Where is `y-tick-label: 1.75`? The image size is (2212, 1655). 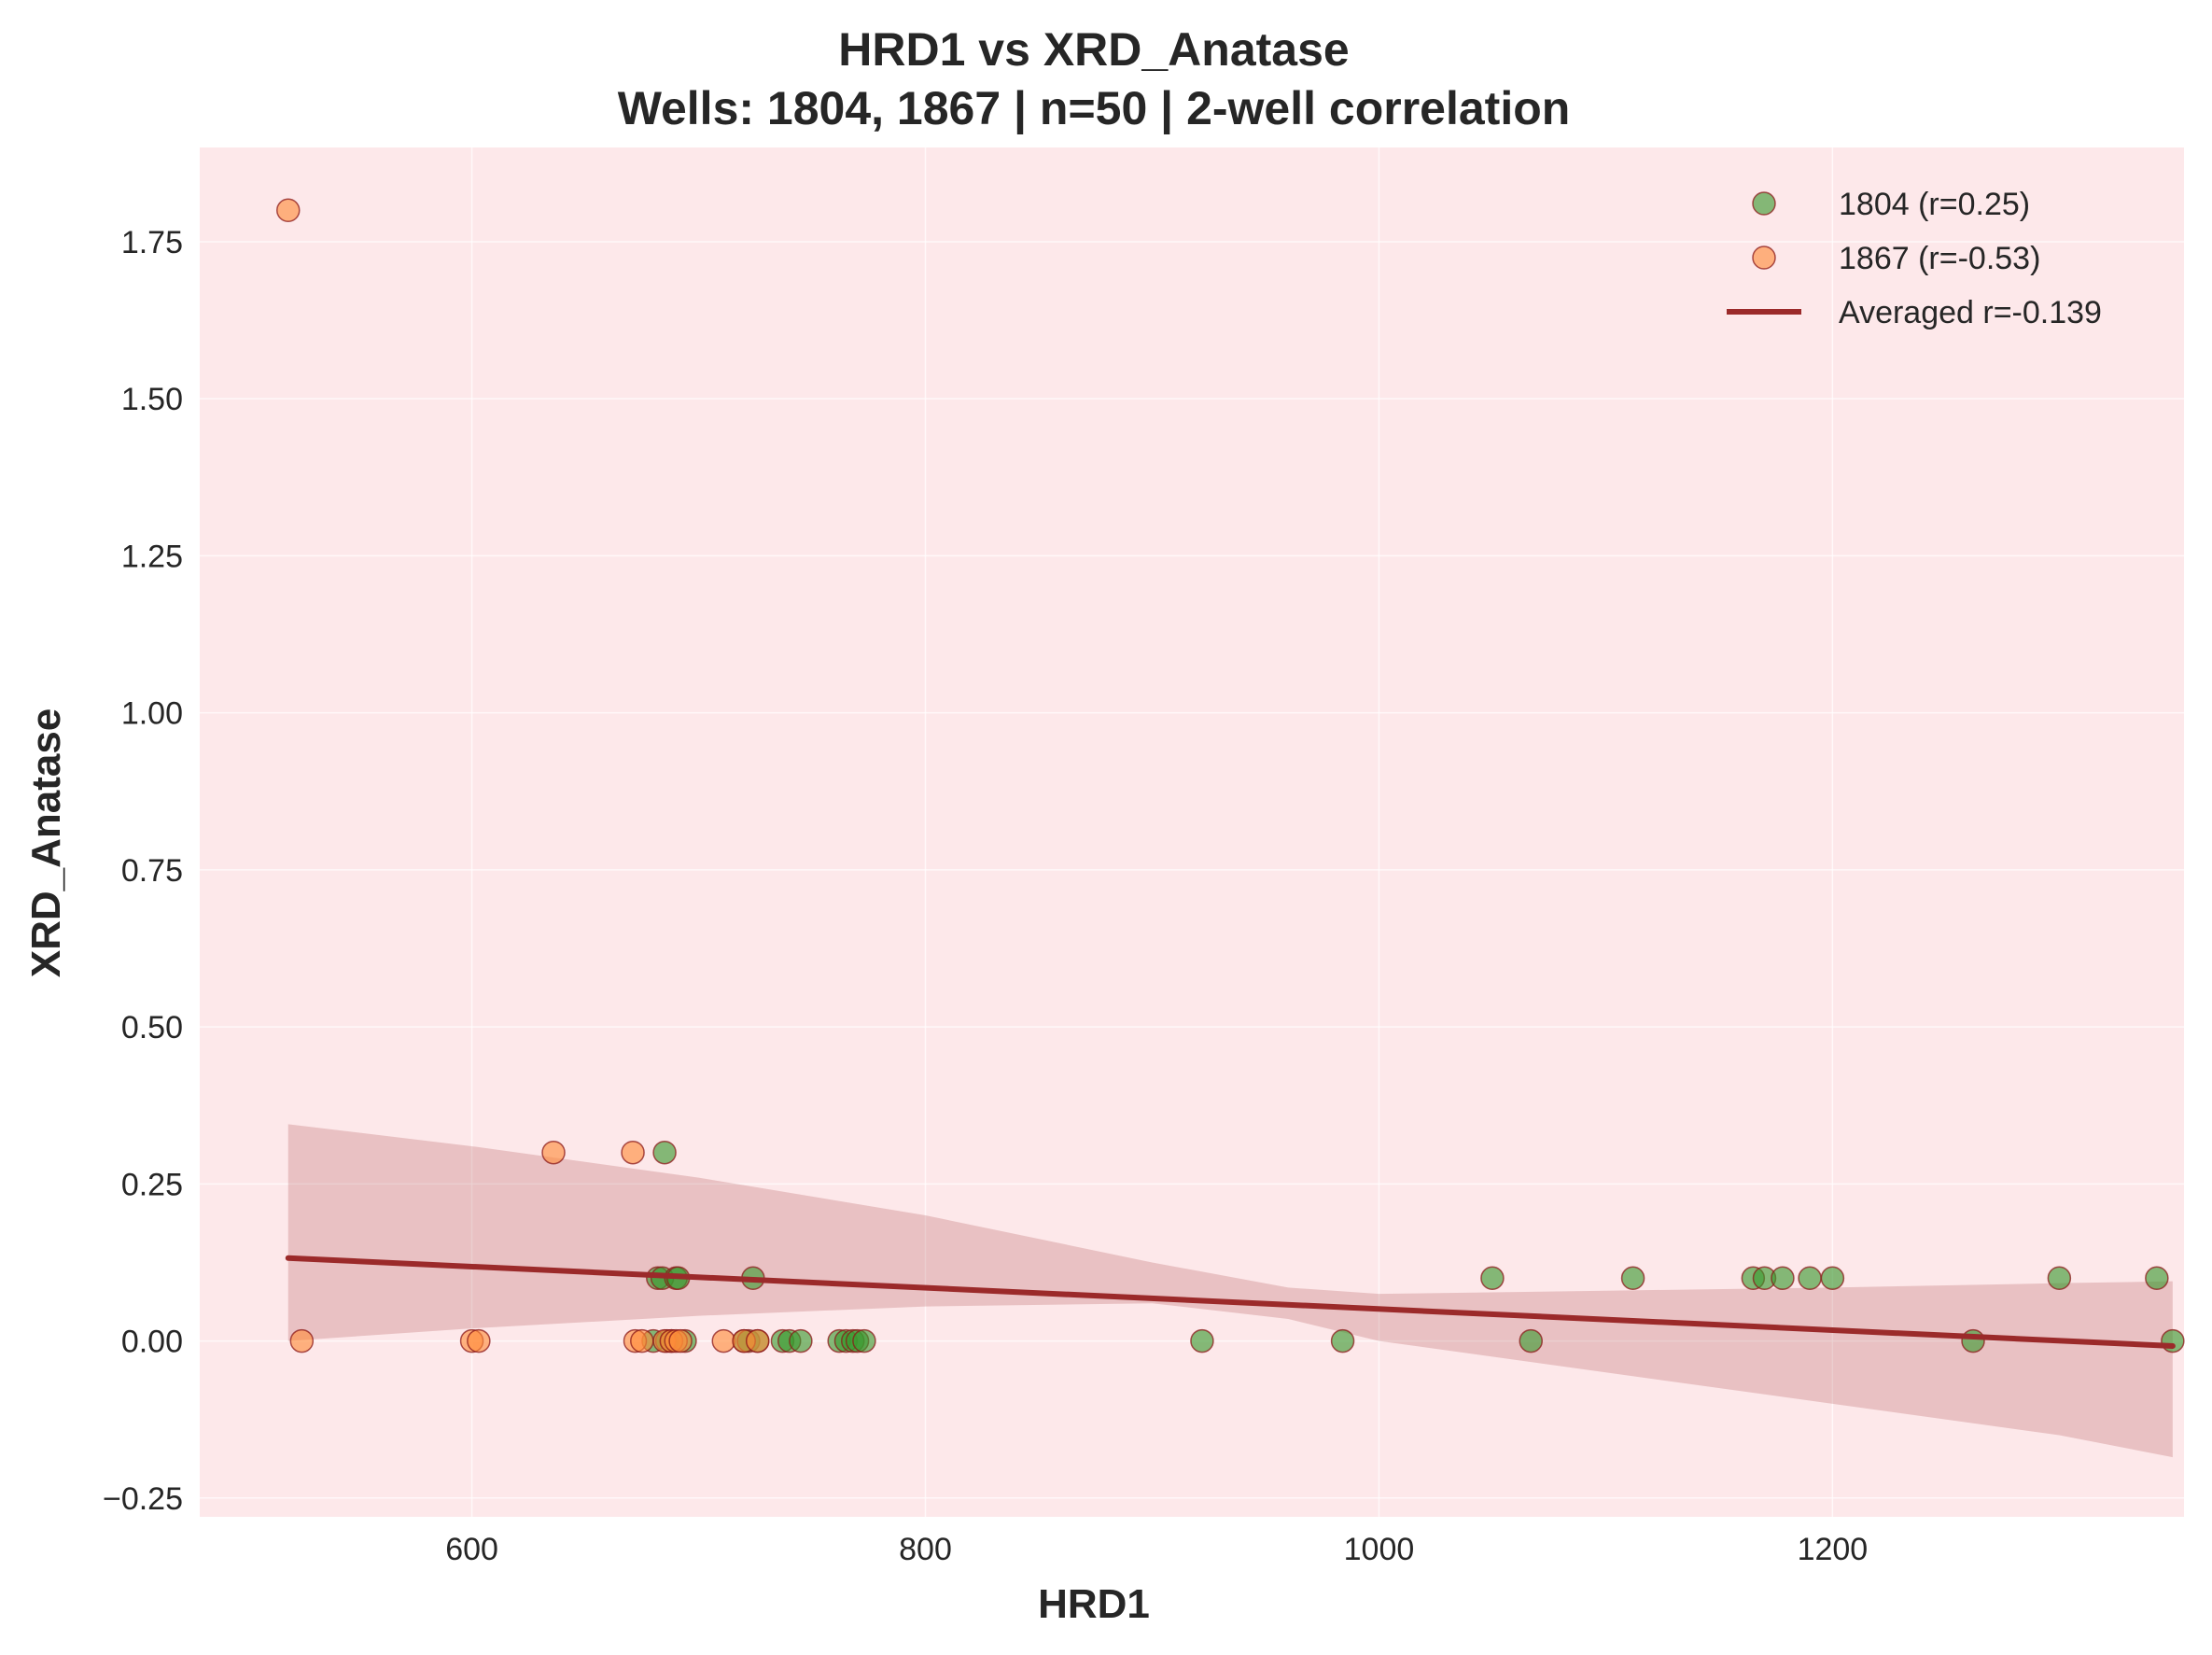 y-tick-label: 1.75 is located at coordinates (152, 242).